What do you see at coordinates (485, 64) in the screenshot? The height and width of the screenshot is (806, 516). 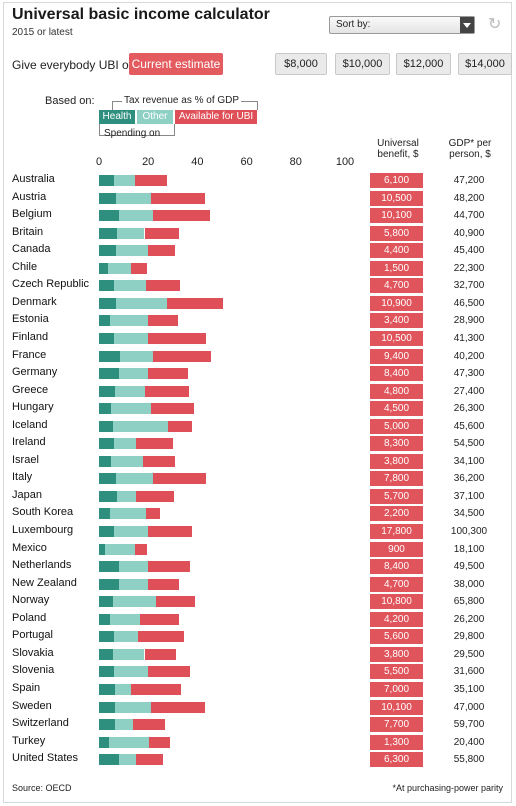 I see `amount-14000-button: $14,000` at bounding box center [485, 64].